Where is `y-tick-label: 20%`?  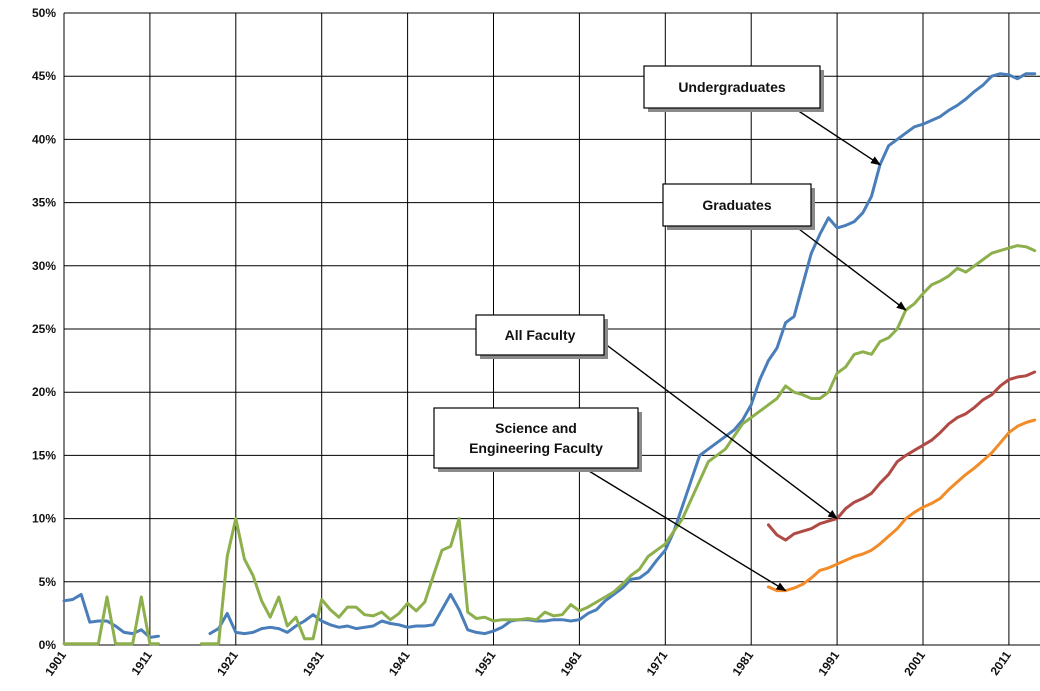
y-tick-label: 20% is located at coordinates (44, 392).